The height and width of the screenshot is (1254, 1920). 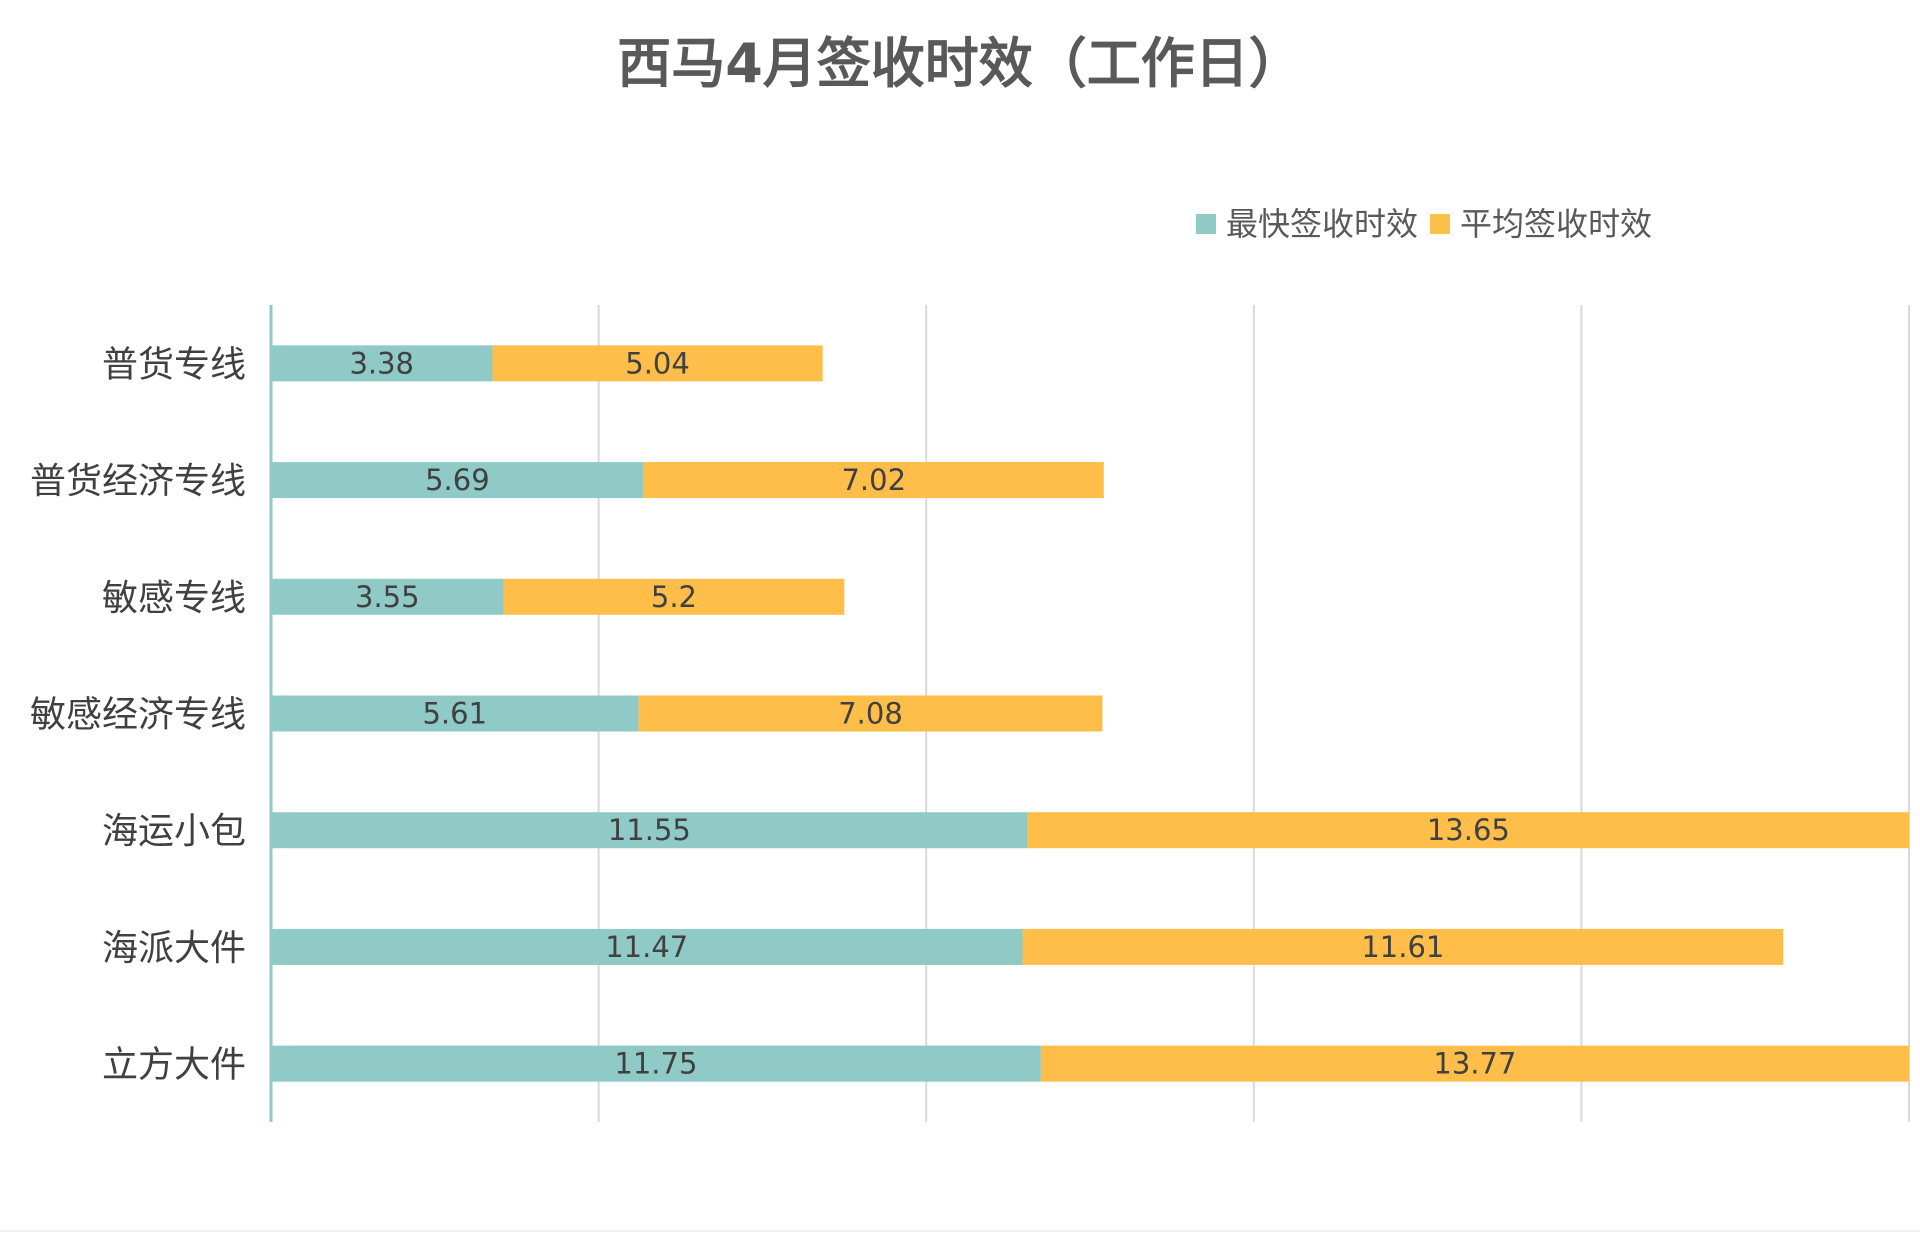 I want to click on data-label: 11.47, so click(x=646, y=947).